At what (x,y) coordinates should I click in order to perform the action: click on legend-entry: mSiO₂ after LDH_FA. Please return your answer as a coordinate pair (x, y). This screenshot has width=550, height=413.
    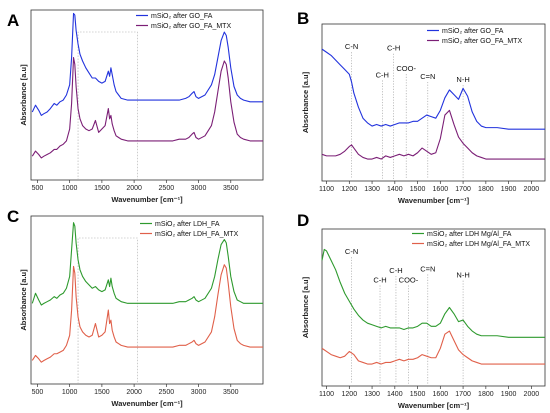
    Looking at the image, I should click on (187, 224).